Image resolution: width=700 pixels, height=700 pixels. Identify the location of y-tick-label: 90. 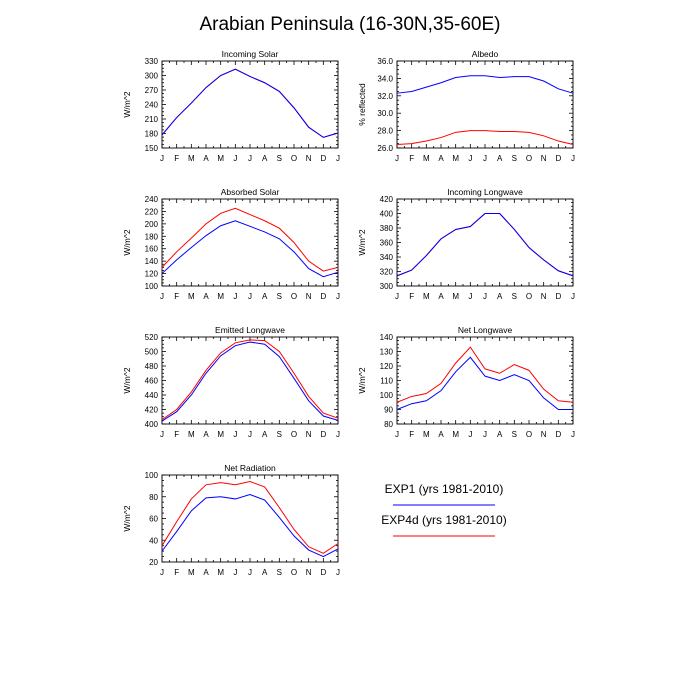
(388, 410).